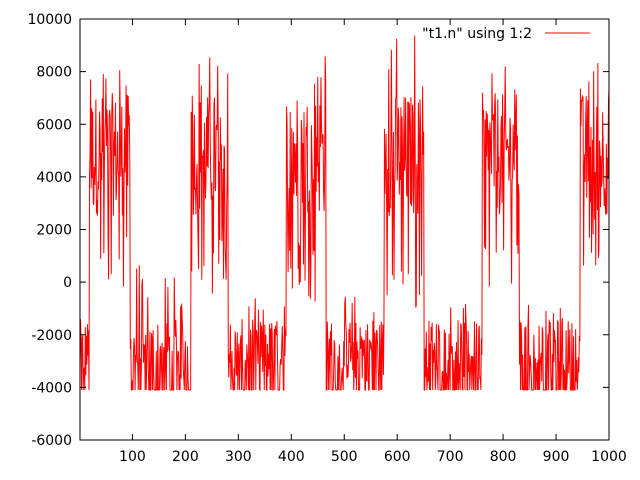 The width and height of the screenshot is (640, 480). I want to click on y-tick-label: 10000, so click(49, 20).